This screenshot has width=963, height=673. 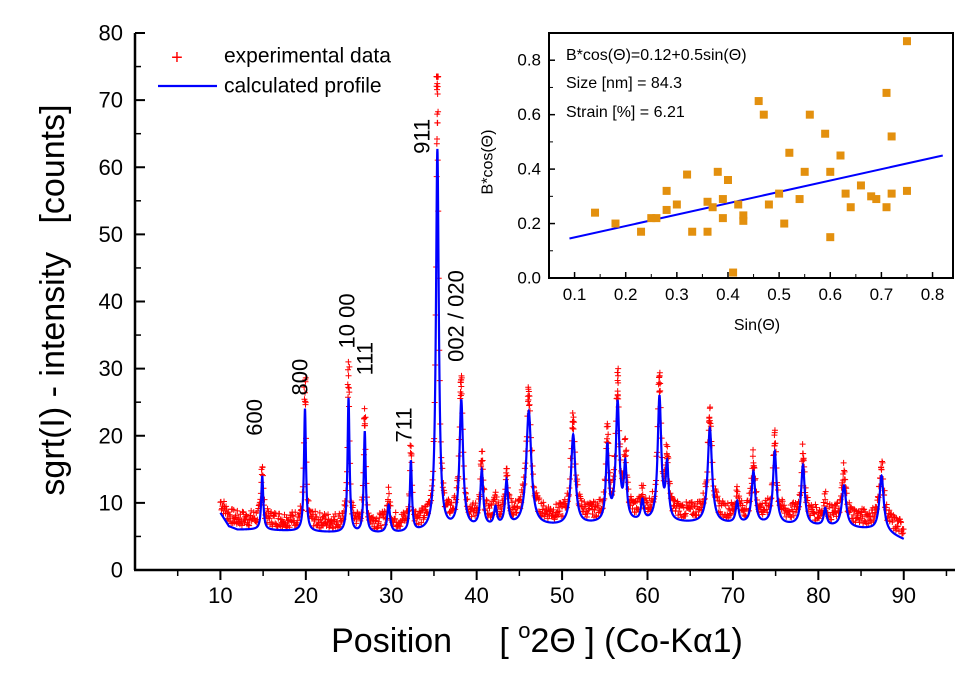 I want to click on y-tick-label: 60, so click(x=111, y=167).